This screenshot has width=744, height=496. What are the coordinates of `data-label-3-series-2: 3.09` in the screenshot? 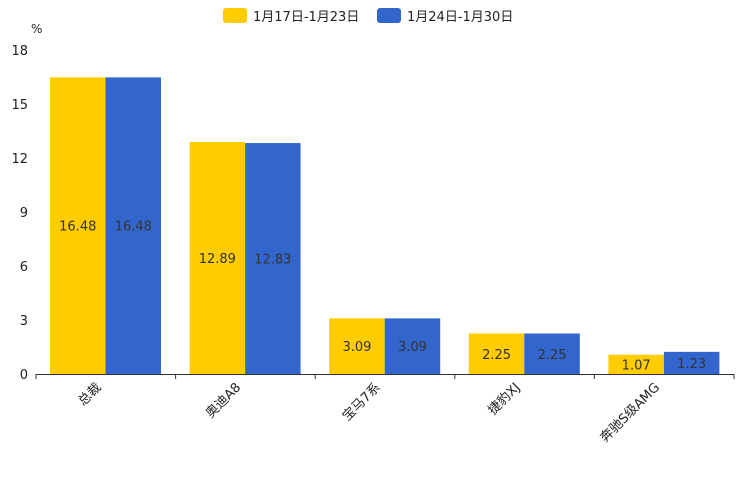 It's located at (412, 347).